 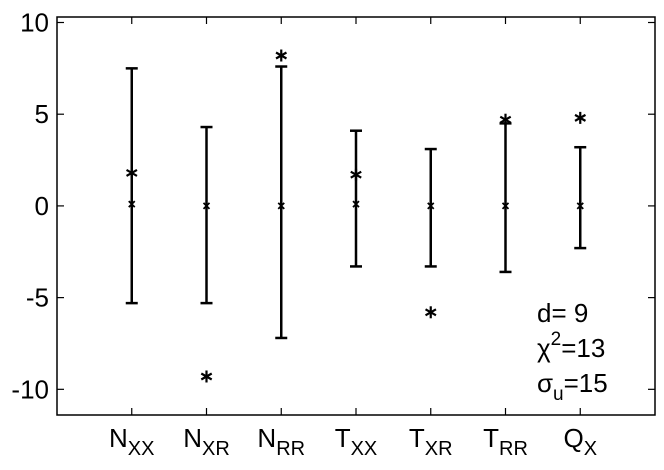 I want to click on x-tick-label-base: Q, so click(x=573, y=438).